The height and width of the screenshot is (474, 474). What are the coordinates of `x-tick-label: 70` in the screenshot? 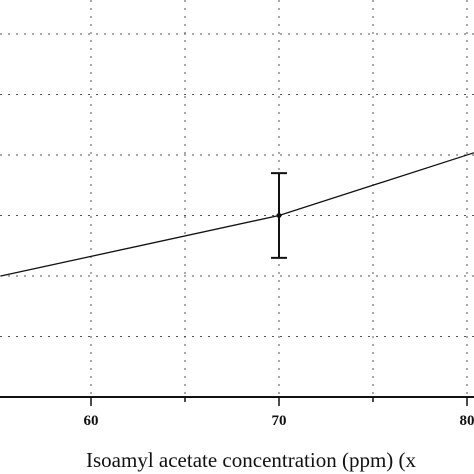 It's located at (279, 421).